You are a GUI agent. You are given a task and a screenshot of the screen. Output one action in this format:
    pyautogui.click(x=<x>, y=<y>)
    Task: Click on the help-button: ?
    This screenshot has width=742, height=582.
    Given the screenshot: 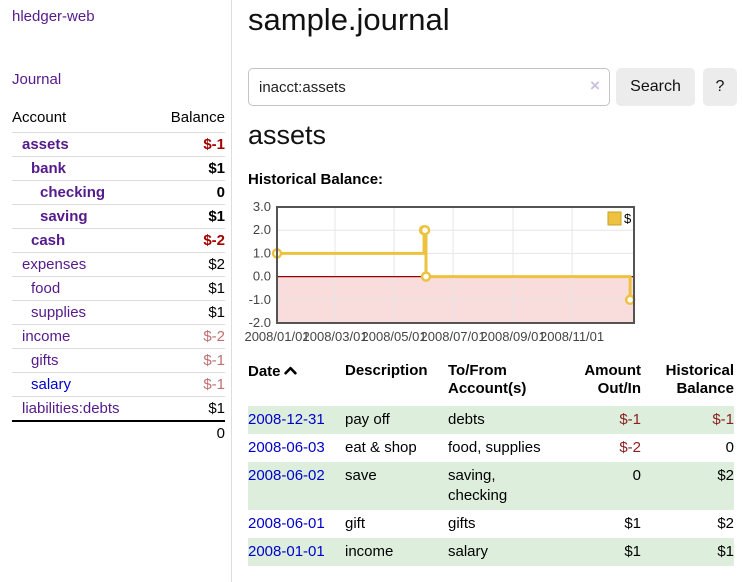 What is the action you would take?
    pyautogui.click(x=720, y=87)
    